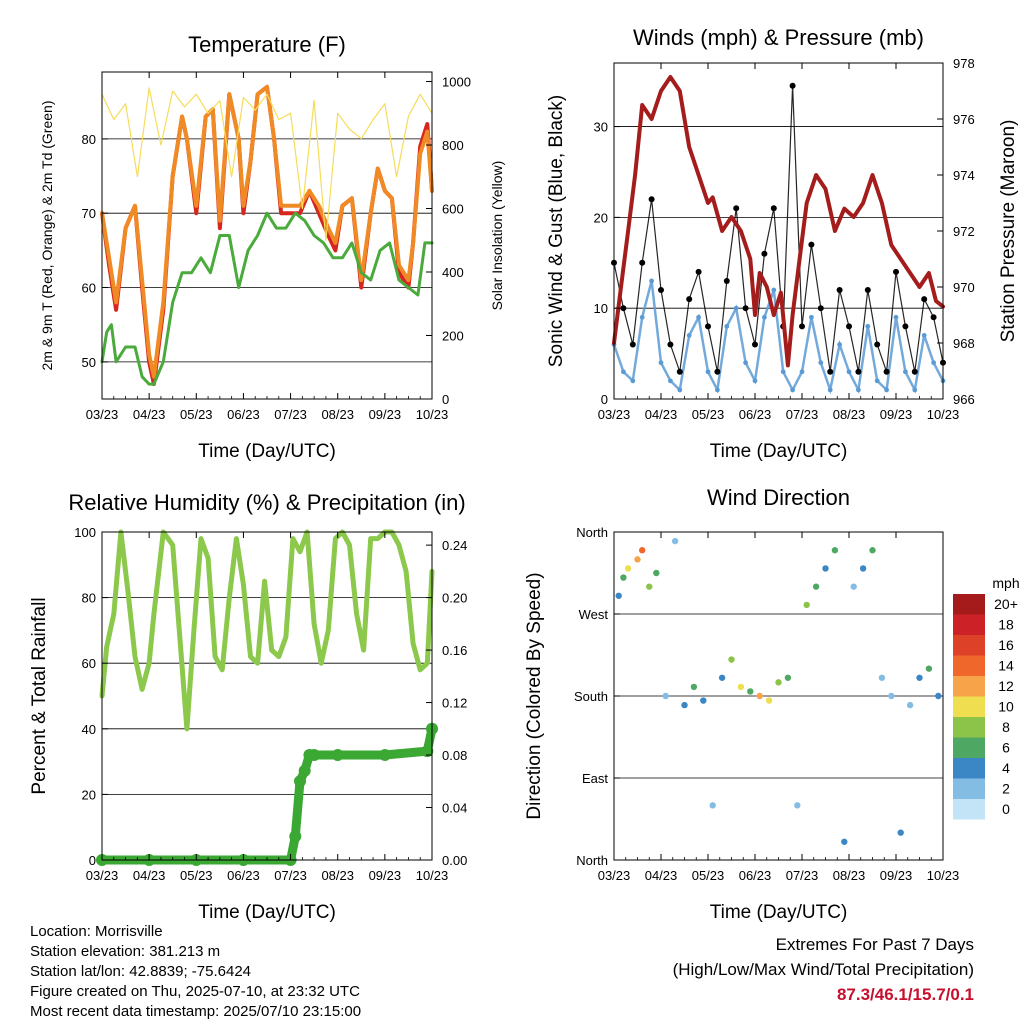 The width and height of the screenshot is (1024, 1024). What do you see at coordinates (141, 971) in the screenshot?
I see `latlon-text: Station lat/lon: 42.8839; -75.6424` at bounding box center [141, 971].